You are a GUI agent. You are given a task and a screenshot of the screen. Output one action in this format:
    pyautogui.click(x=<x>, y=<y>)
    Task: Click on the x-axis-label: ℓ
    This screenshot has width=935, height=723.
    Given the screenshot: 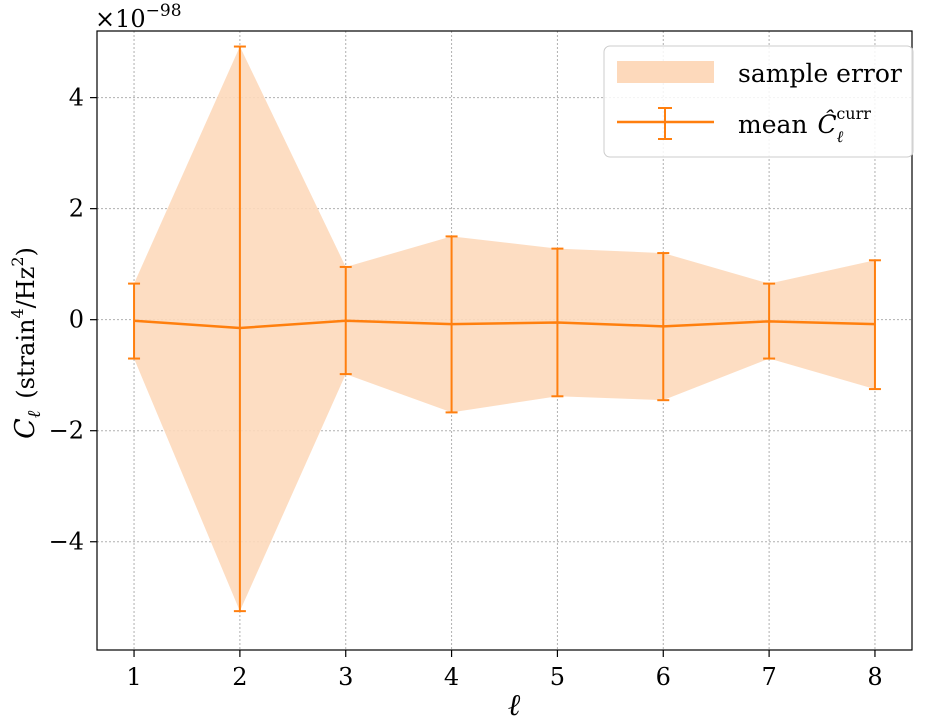 What is the action you would take?
    pyautogui.click(x=514, y=705)
    